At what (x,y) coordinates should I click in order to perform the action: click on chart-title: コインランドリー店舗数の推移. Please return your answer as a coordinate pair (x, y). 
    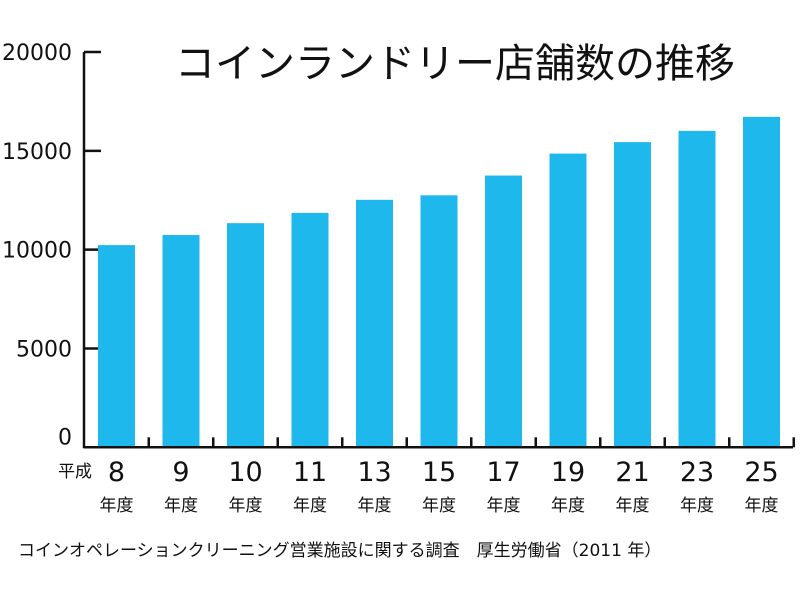
    Looking at the image, I should click on (455, 64).